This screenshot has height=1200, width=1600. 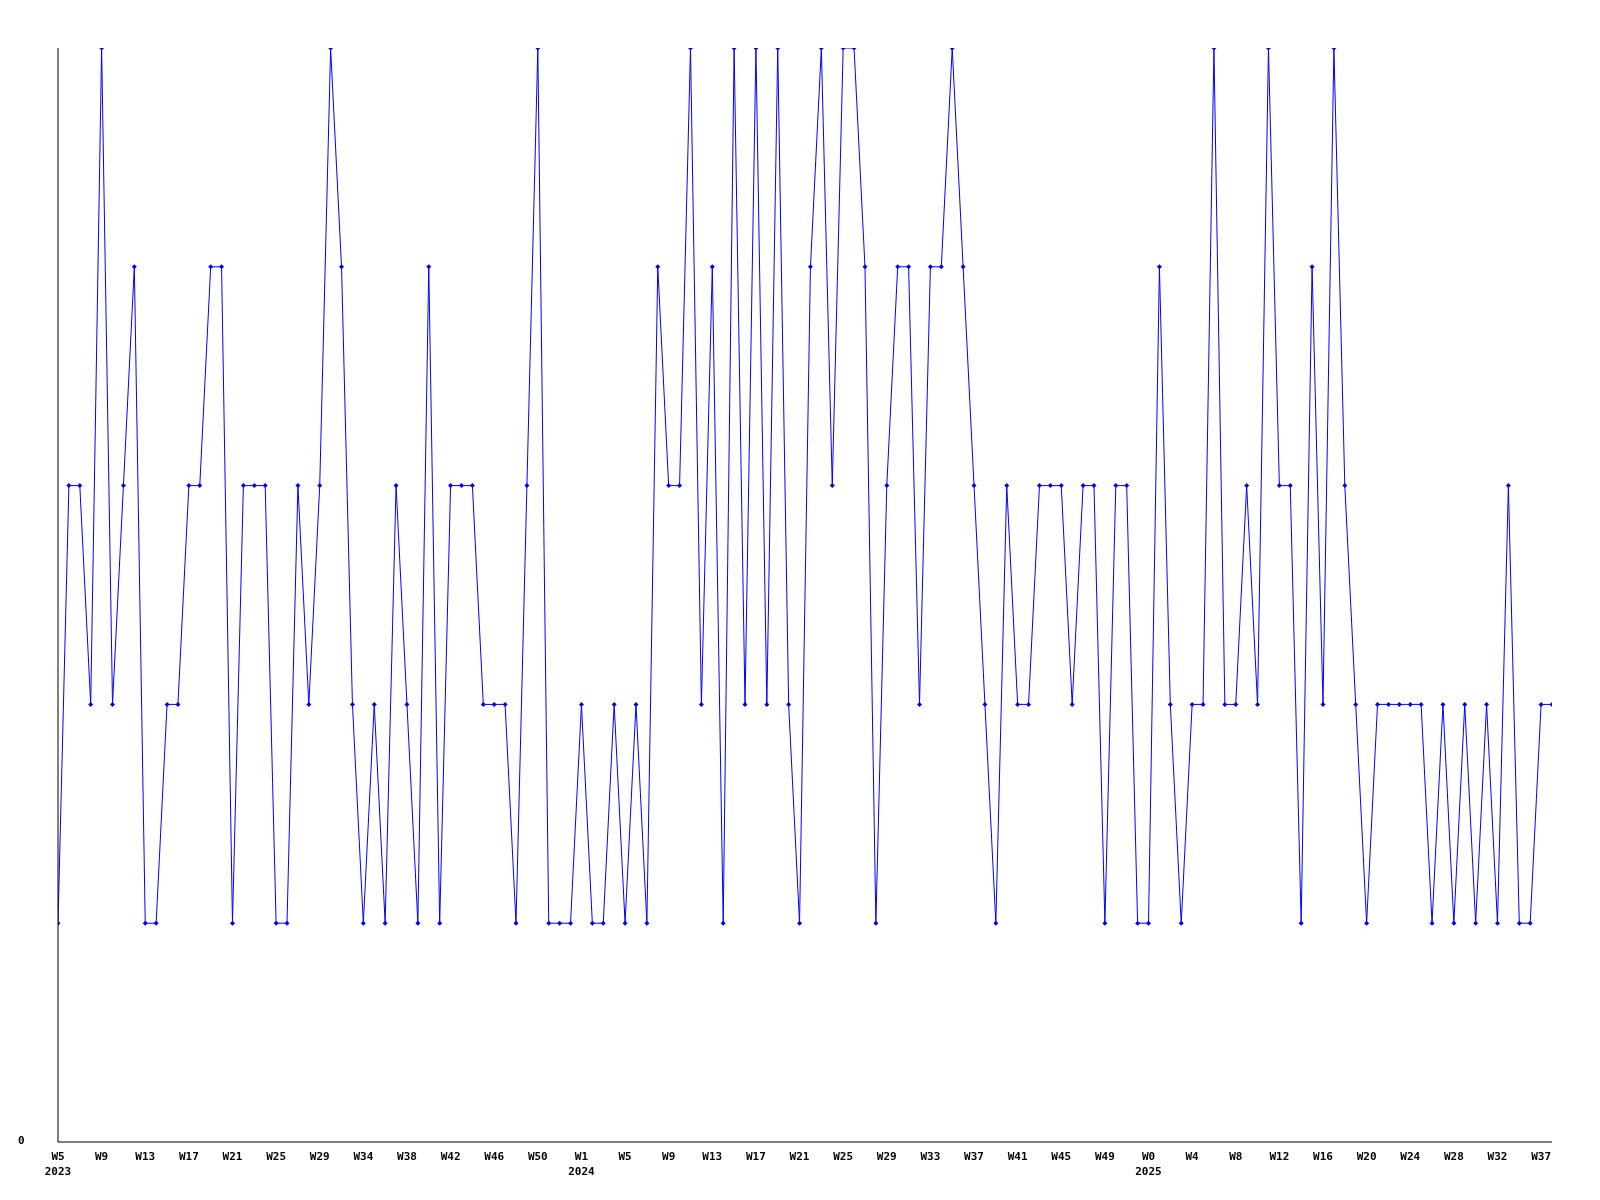 I want to click on x-tick-label: W24, so click(x=1410, y=1156).